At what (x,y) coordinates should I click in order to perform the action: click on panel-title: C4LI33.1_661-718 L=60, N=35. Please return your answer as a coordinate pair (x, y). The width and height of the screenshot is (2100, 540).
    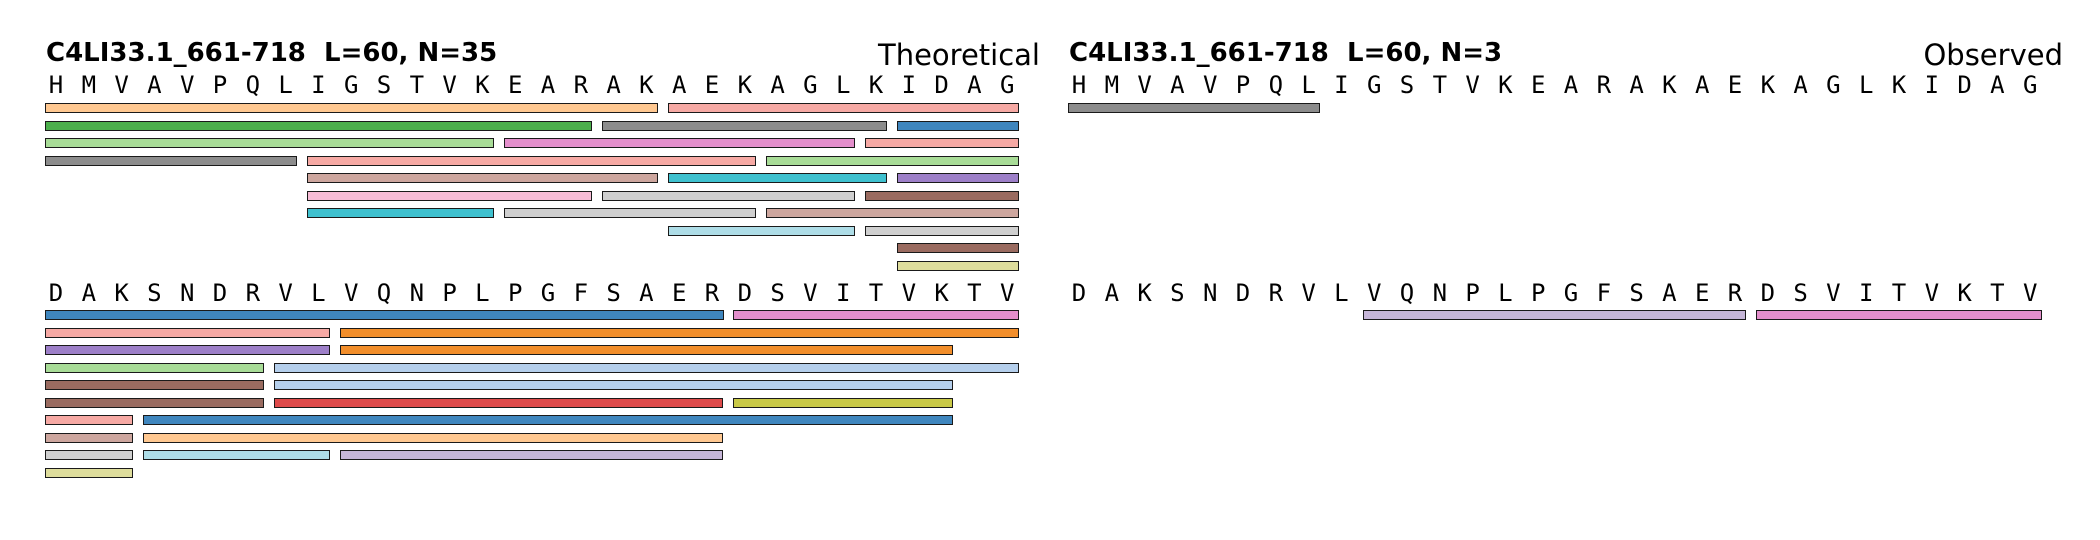
    Looking at the image, I should click on (271, 53).